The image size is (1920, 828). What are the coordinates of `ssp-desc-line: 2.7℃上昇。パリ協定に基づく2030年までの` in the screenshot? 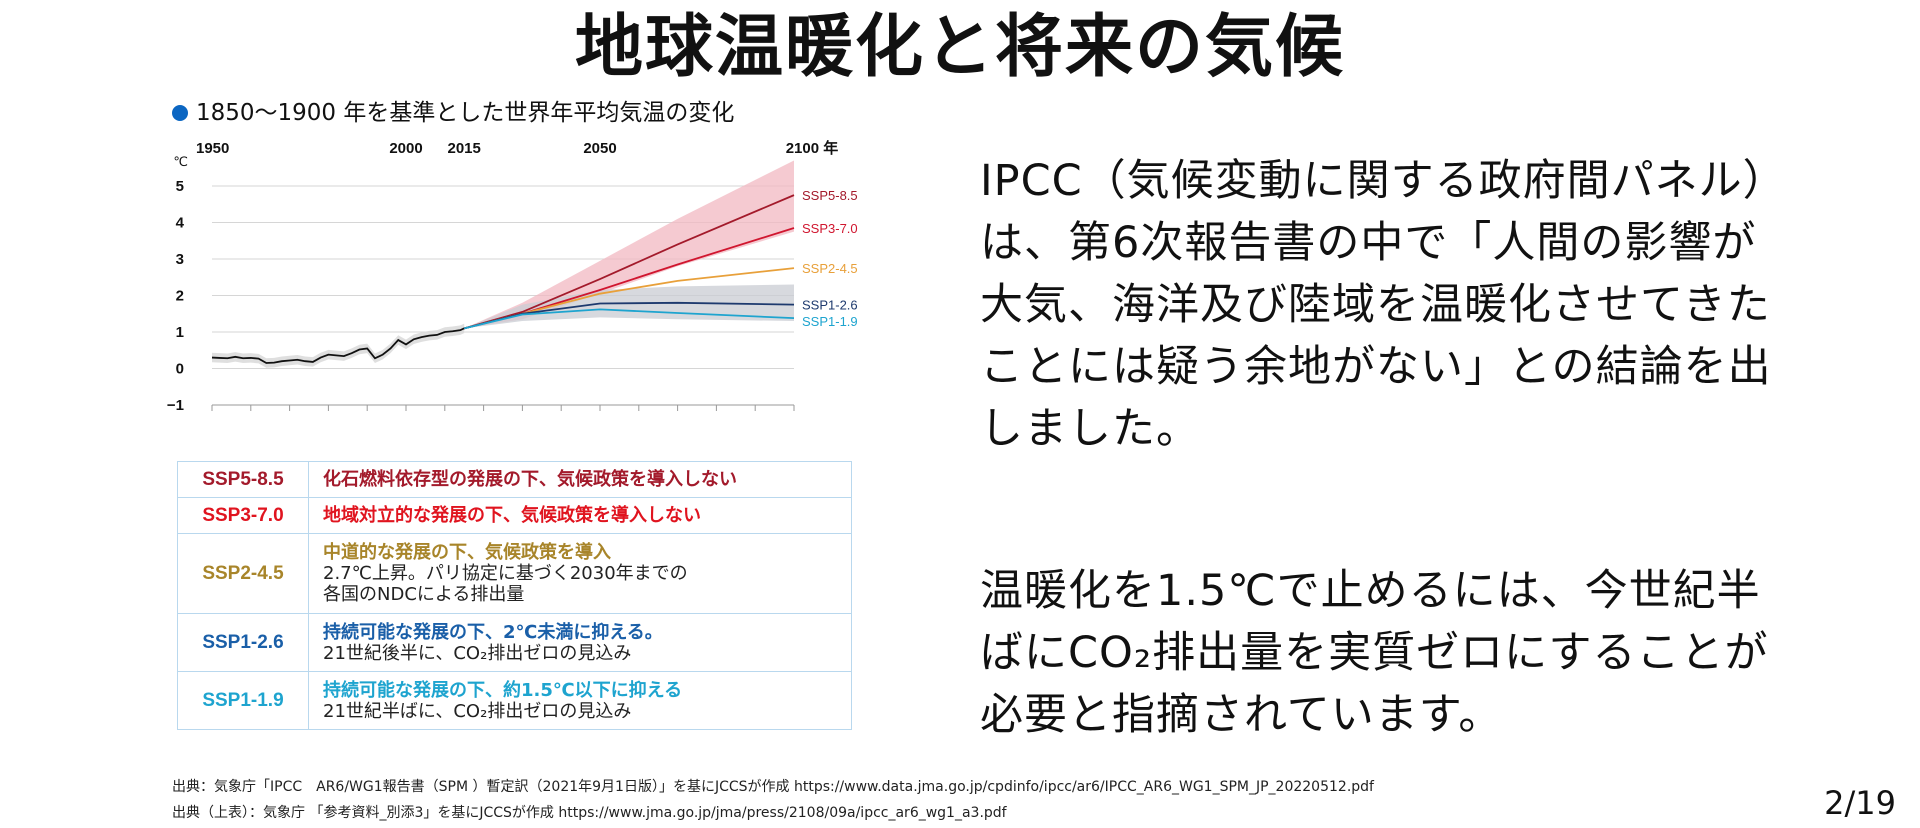 It's located at (505, 573).